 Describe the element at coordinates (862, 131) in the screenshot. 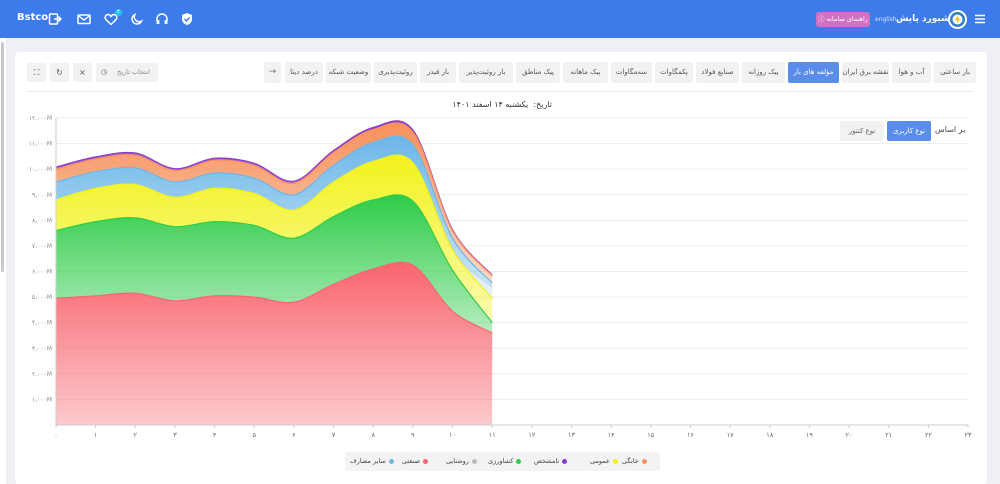

I see `meter-type-button: نوع کنتور` at that location.